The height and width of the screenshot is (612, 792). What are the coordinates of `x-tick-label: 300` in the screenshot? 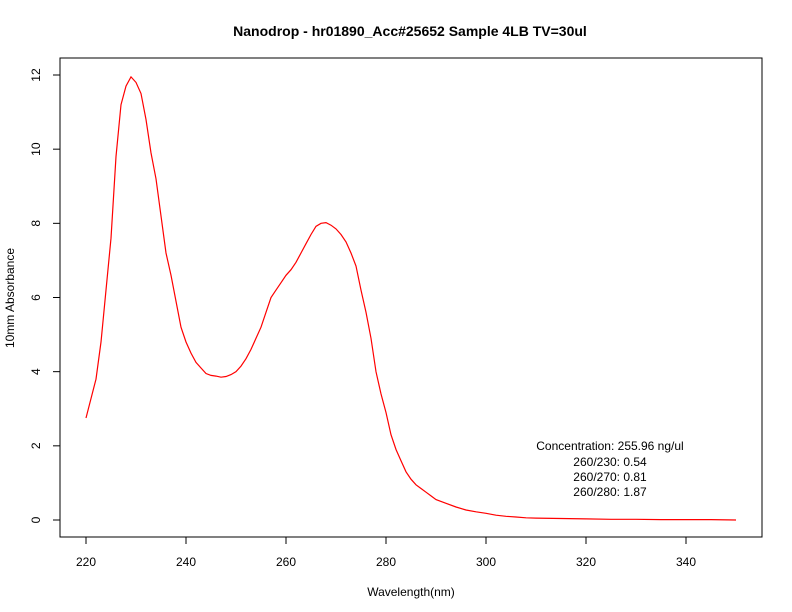 It's located at (486, 562).